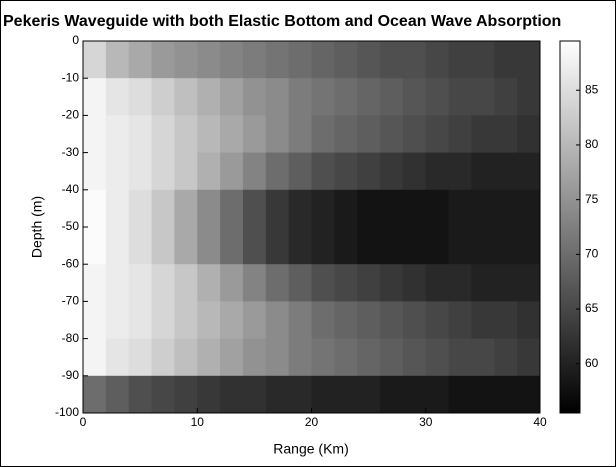 This screenshot has height=467, width=616. I want to click on y-tick-label: -80, so click(71, 338).